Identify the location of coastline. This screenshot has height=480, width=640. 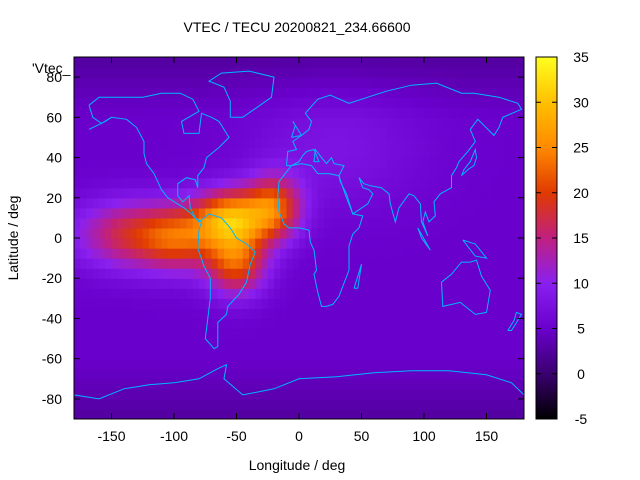
(172, 221).